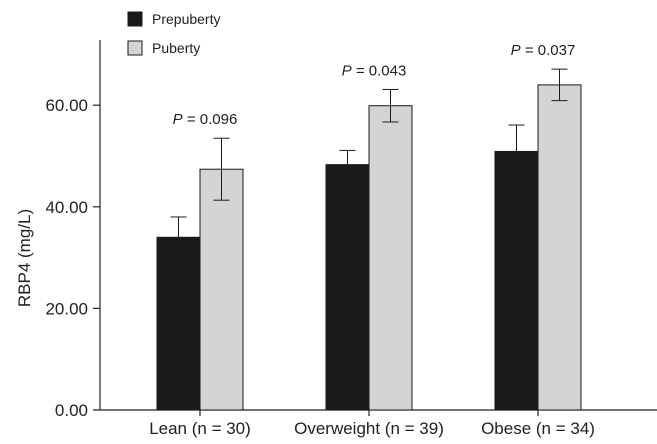  Describe the element at coordinates (200, 428) in the screenshot. I see `x-tick-label: Lean (n = 30)` at that location.